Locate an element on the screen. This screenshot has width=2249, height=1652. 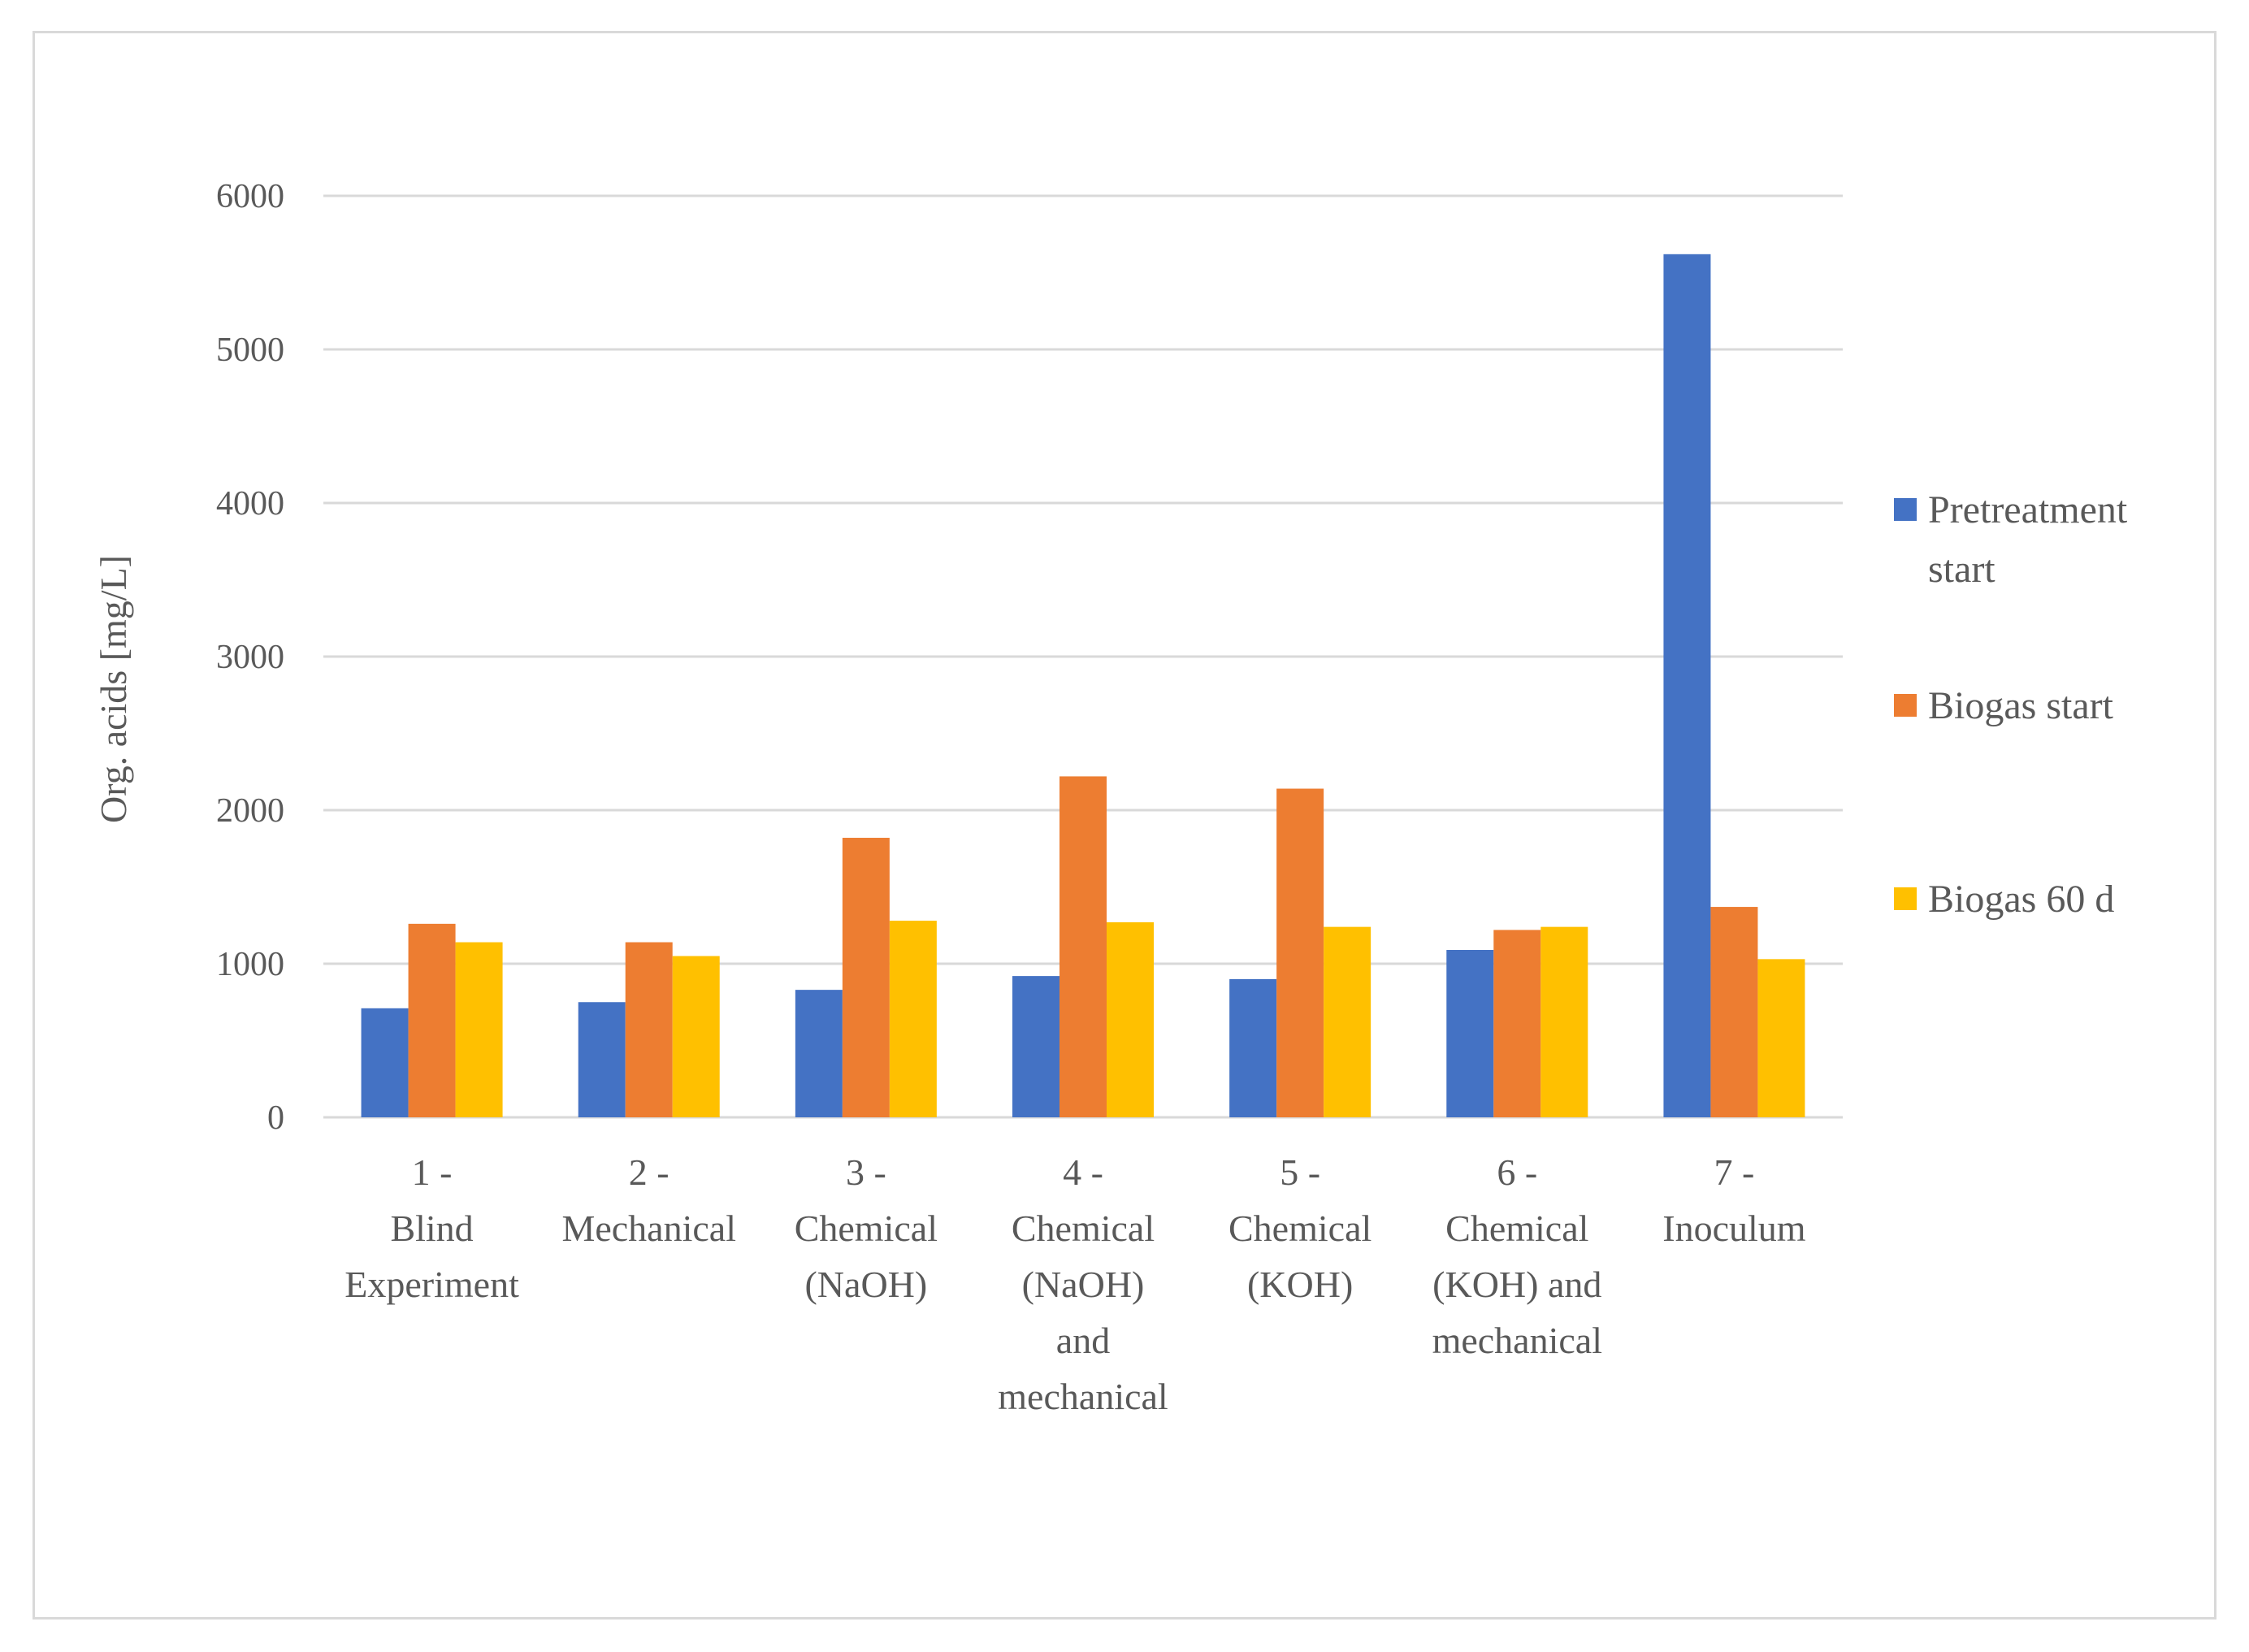
y-tick-label: 4000 is located at coordinates (250, 504).